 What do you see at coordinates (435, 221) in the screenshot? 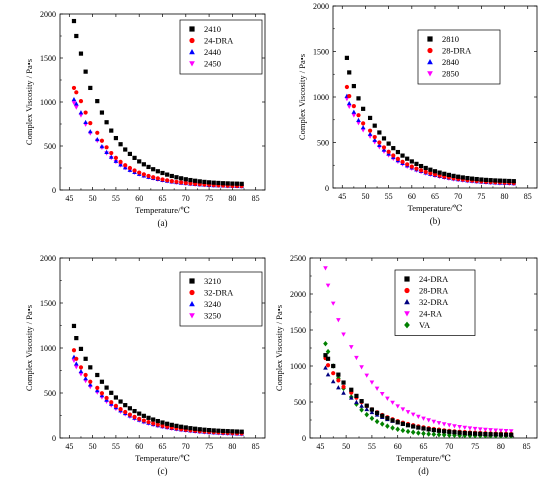
I see `panel-label: (b)` at bounding box center [435, 221].